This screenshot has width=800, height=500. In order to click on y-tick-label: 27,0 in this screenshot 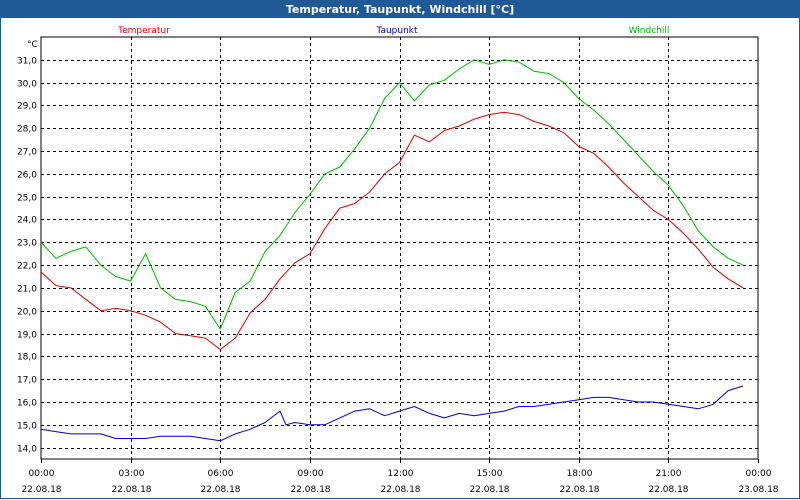, I will do `click(27, 153)`.